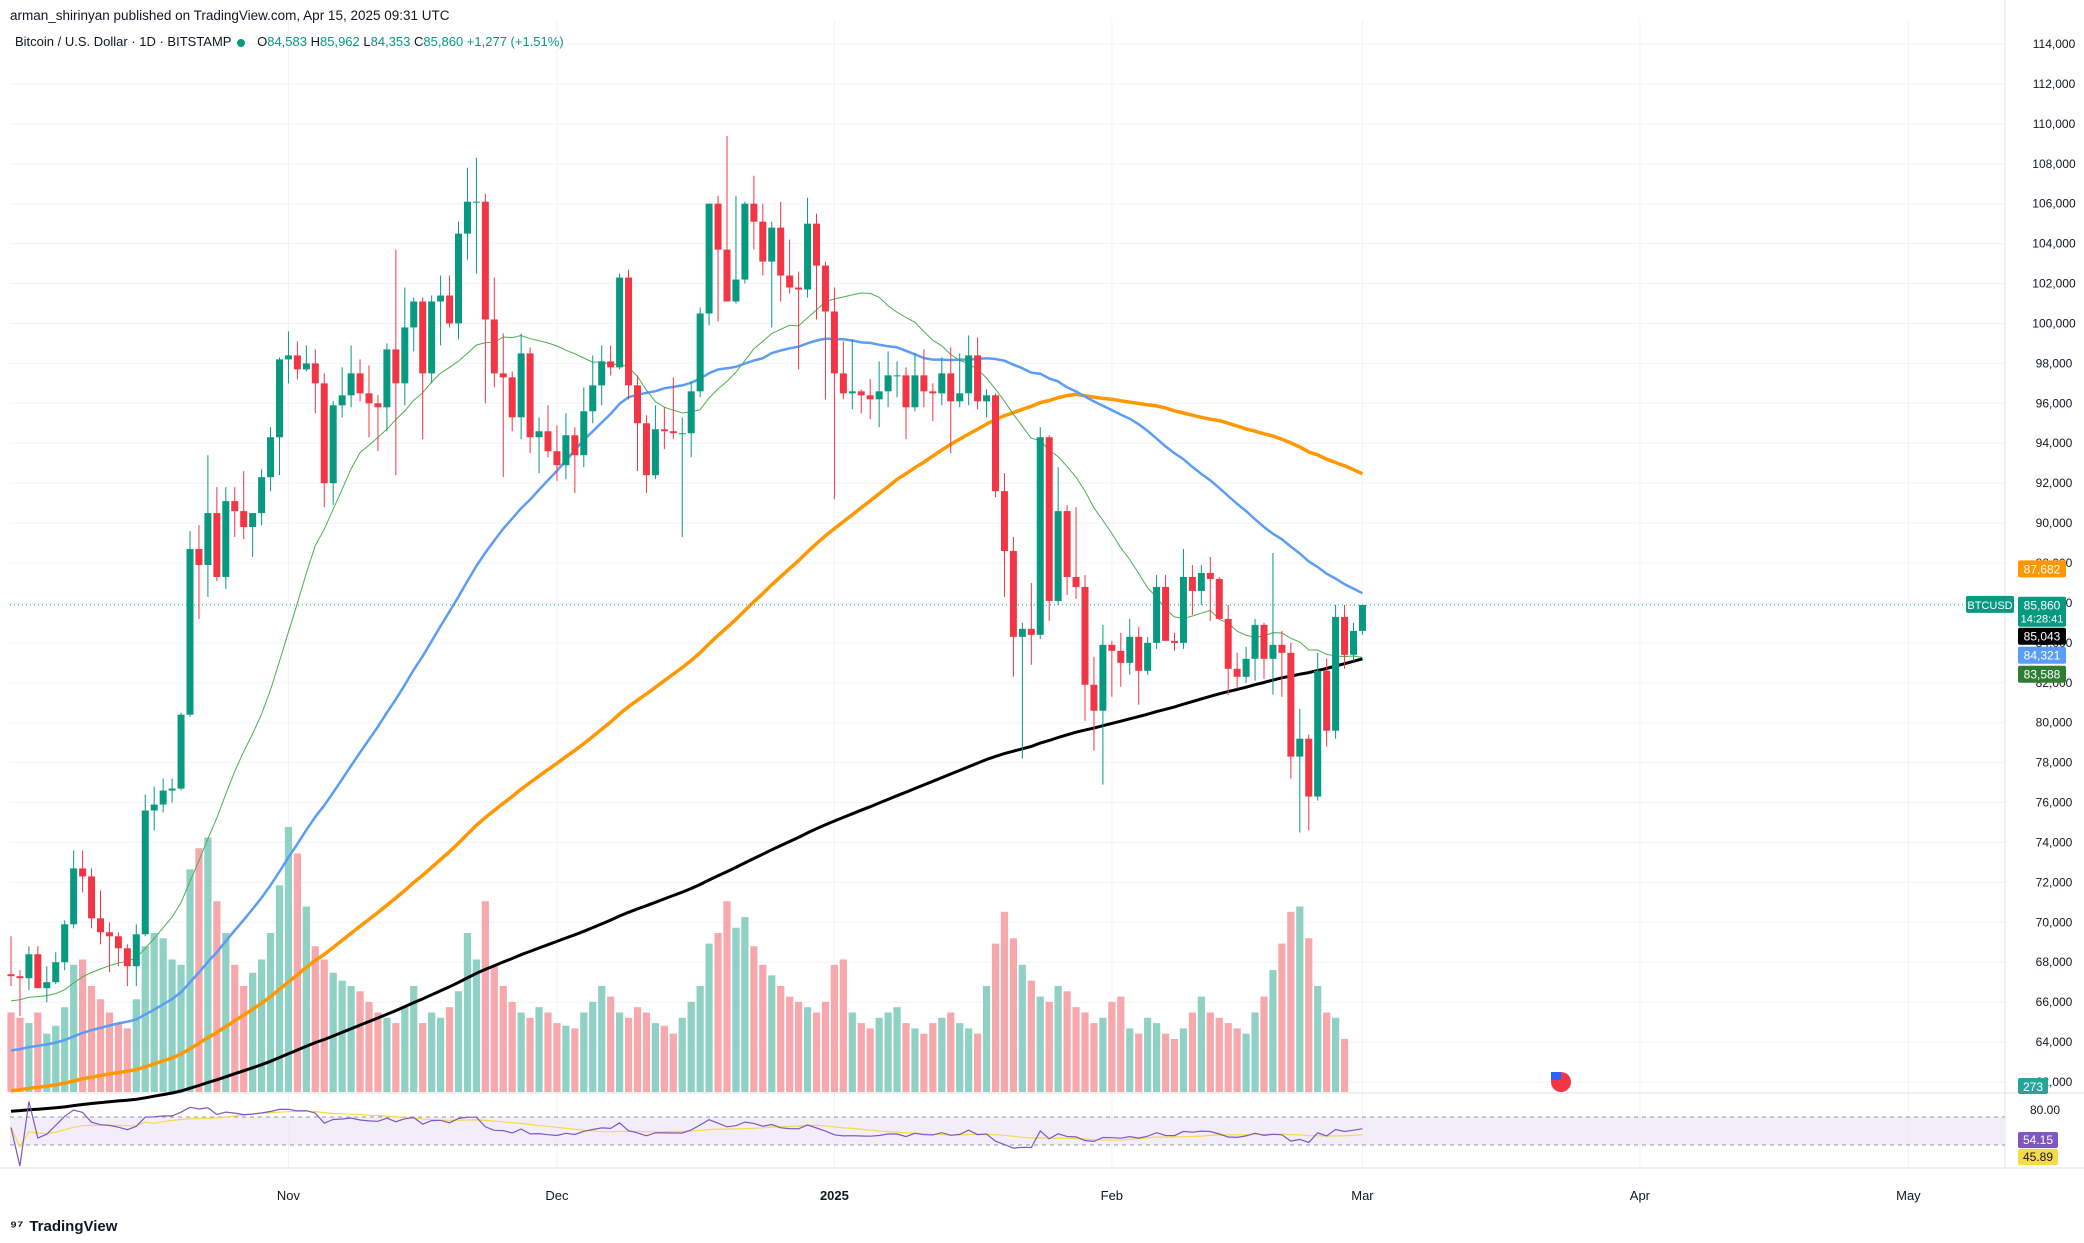  Describe the element at coordinates (1035, 1134) in the screenshot. I see `rsi-pane: 80.00 54.15 45.89` at that location.